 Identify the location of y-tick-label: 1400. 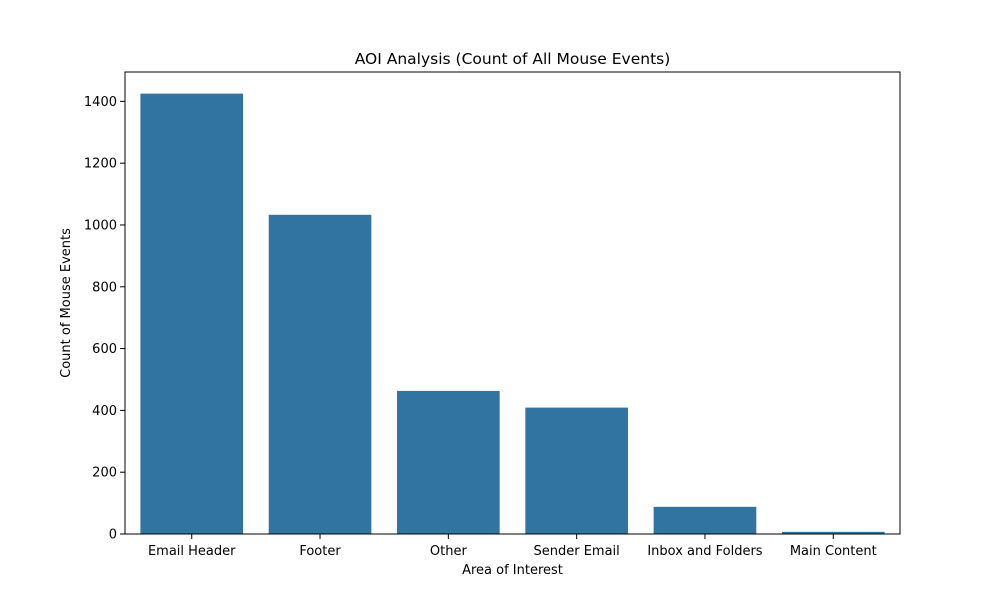
(100, 102).